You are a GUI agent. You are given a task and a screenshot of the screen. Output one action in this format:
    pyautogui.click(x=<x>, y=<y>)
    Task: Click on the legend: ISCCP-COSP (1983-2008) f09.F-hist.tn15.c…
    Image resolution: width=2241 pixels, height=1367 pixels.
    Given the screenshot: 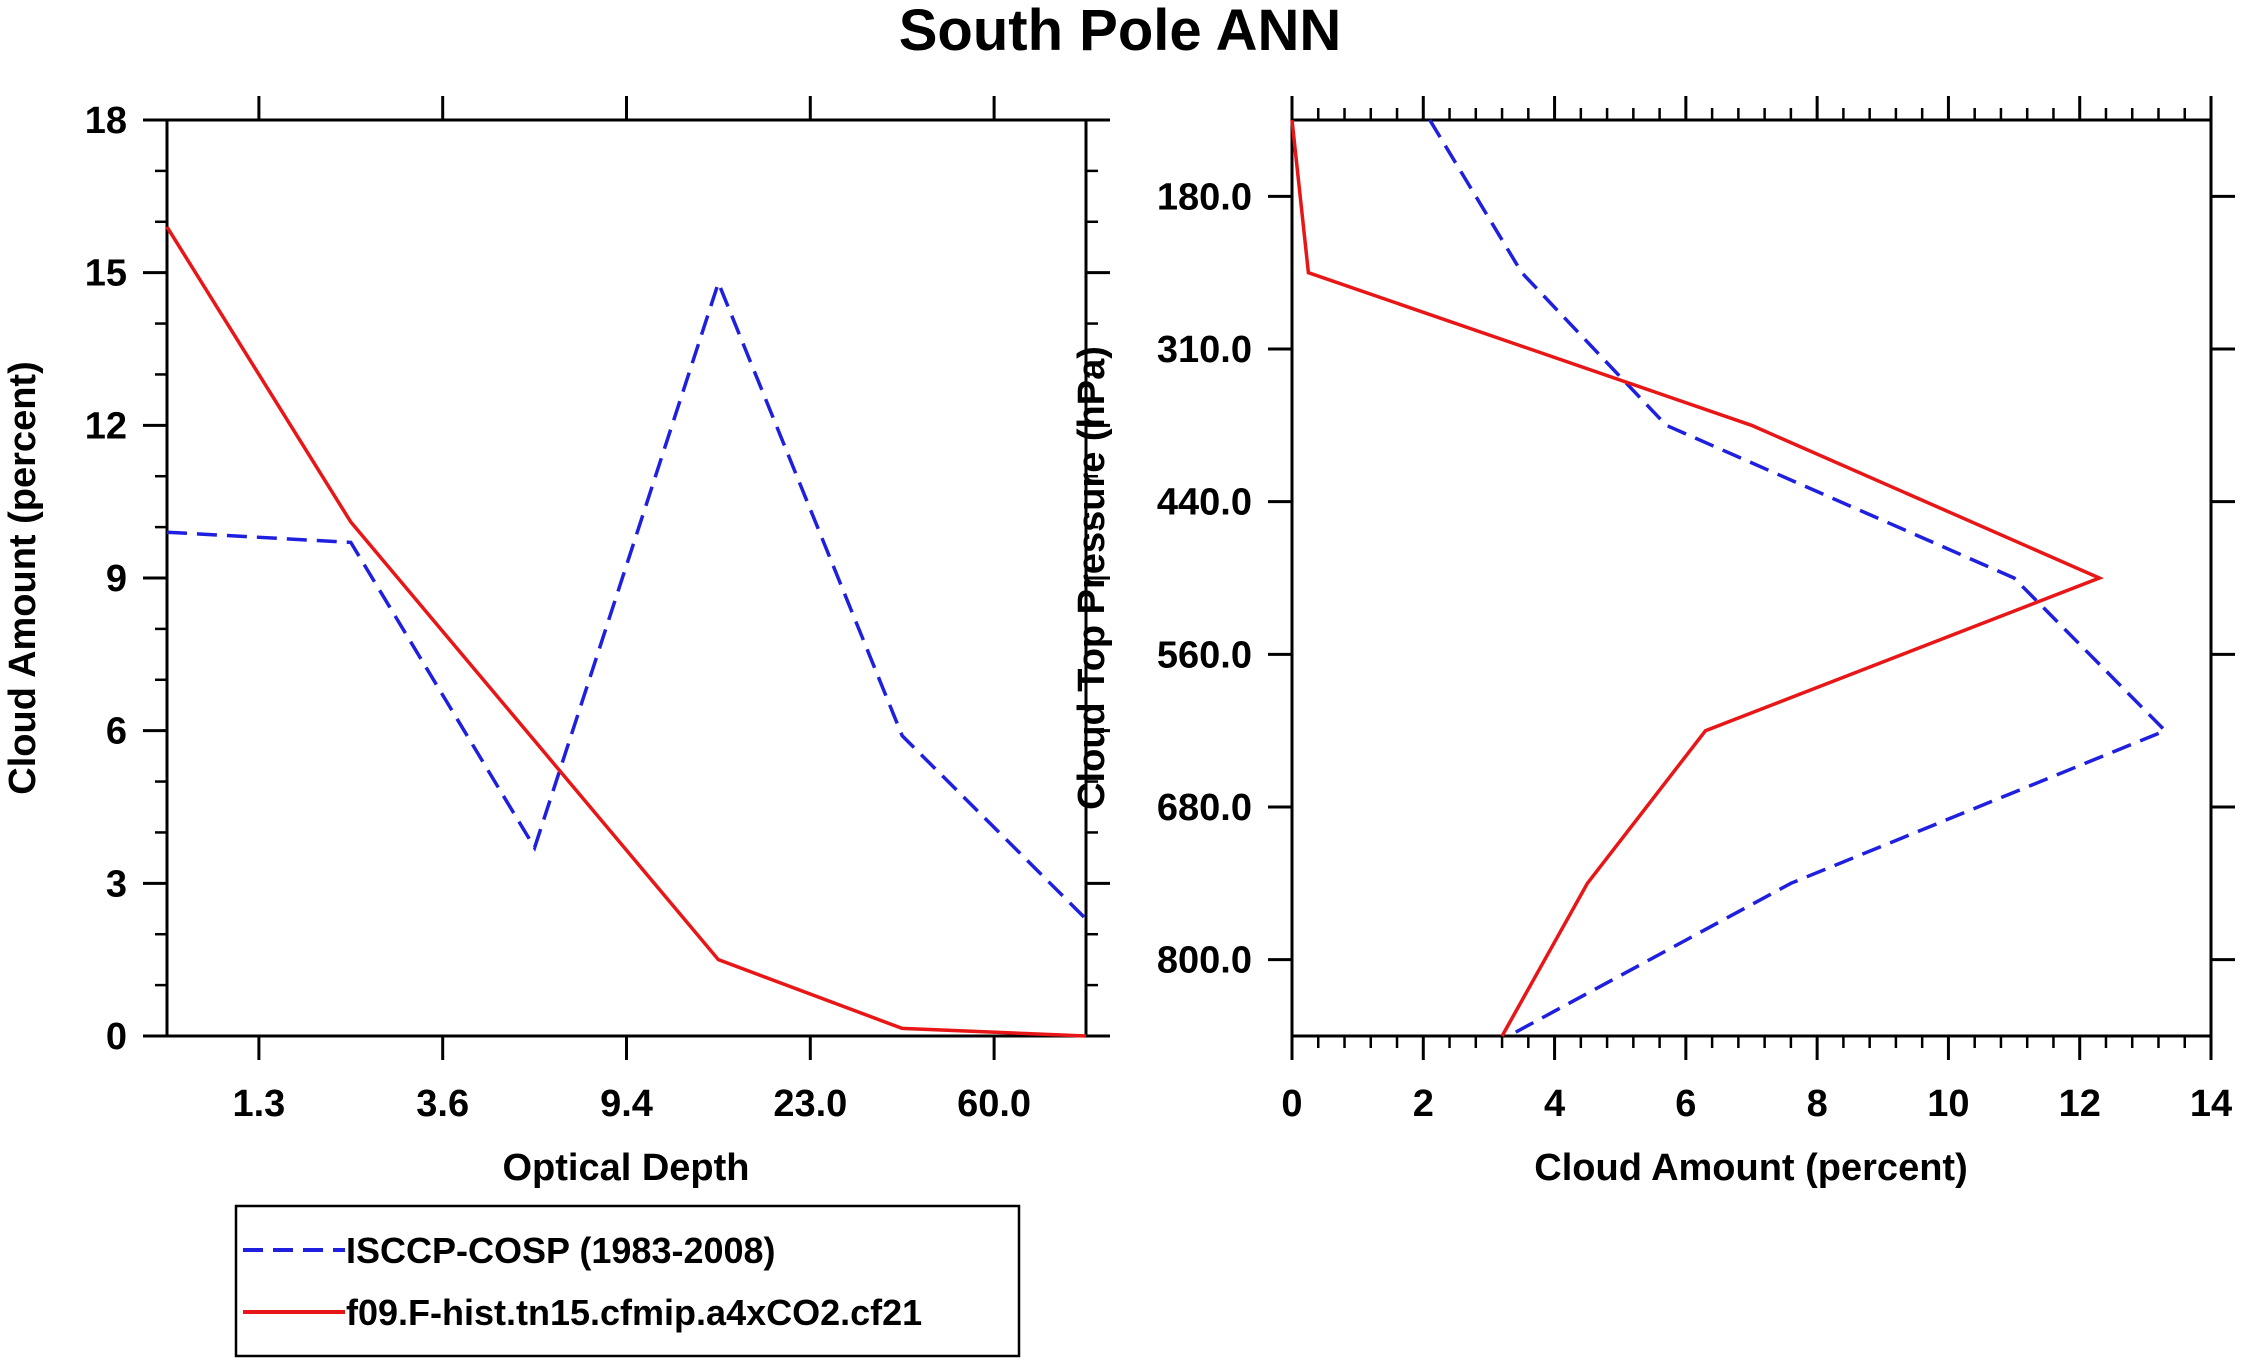 What is the action you would take?
    pyautogui.click(x=627, y=1281)
    